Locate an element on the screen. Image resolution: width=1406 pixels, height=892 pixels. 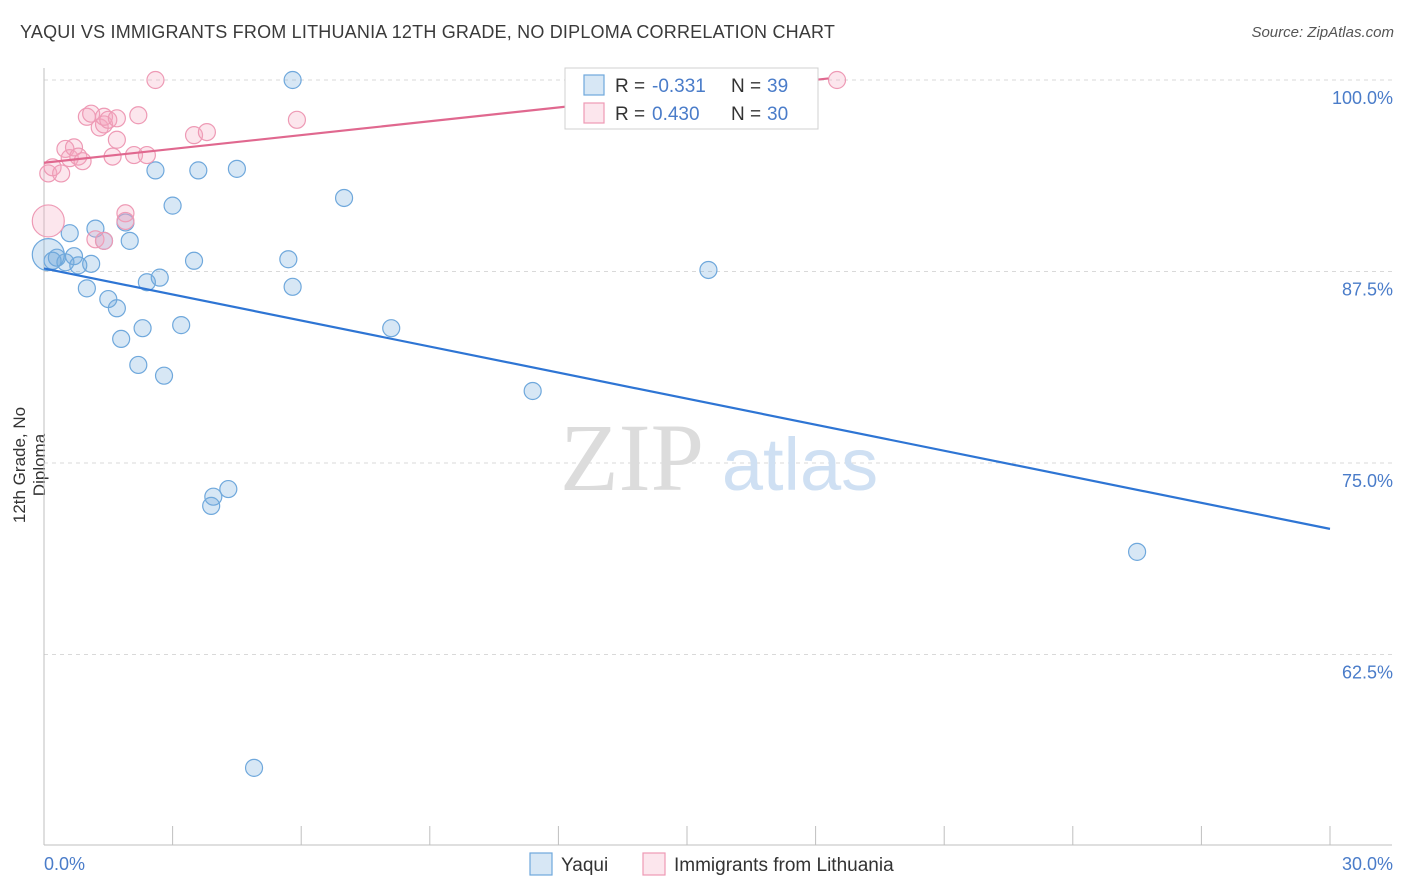
legend-r-value: -0.331 is located at coordinates (679, 86).